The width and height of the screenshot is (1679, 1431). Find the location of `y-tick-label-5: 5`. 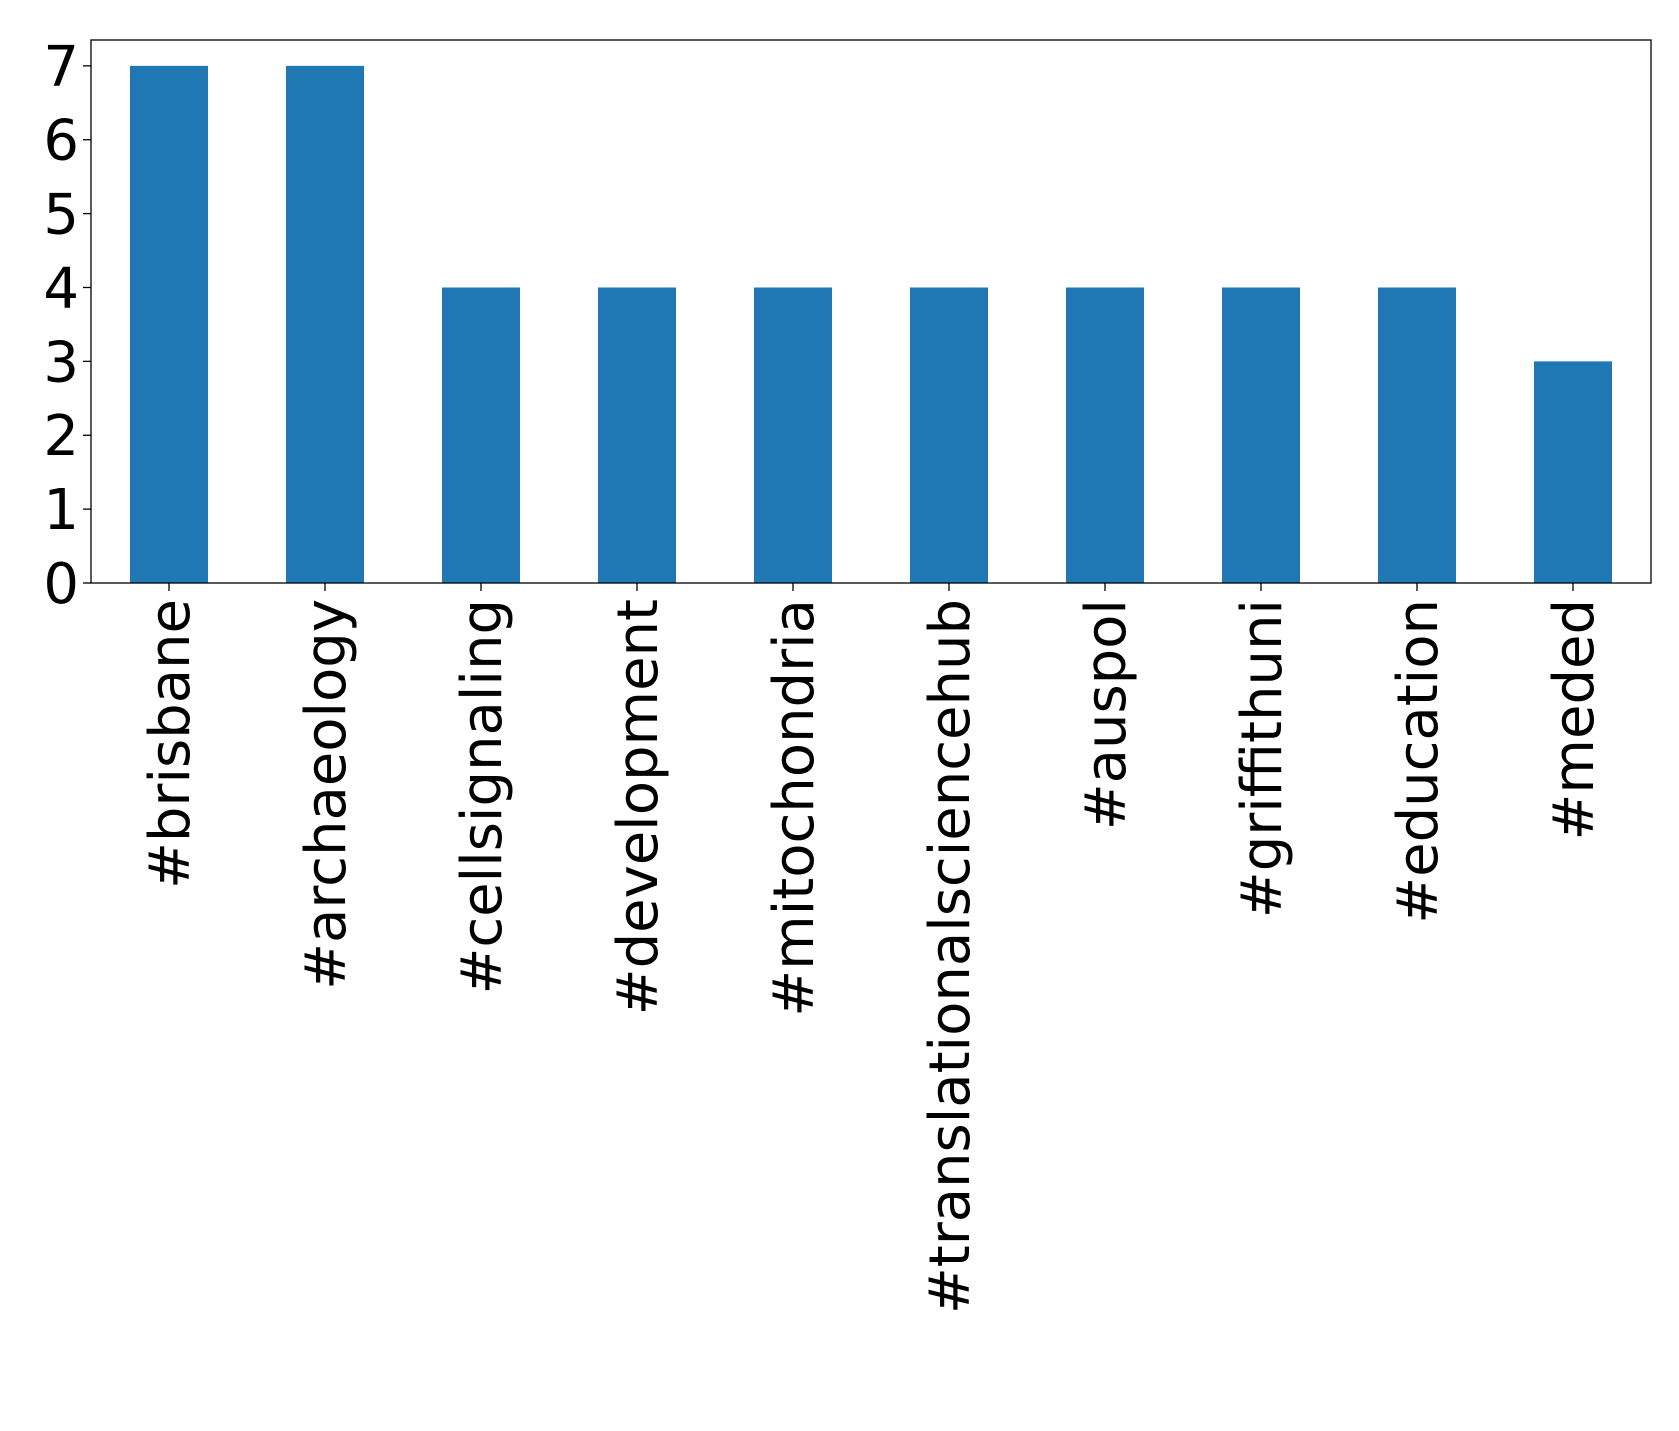

y-tick-label-5: 5 is located at coordinates (61, 215).